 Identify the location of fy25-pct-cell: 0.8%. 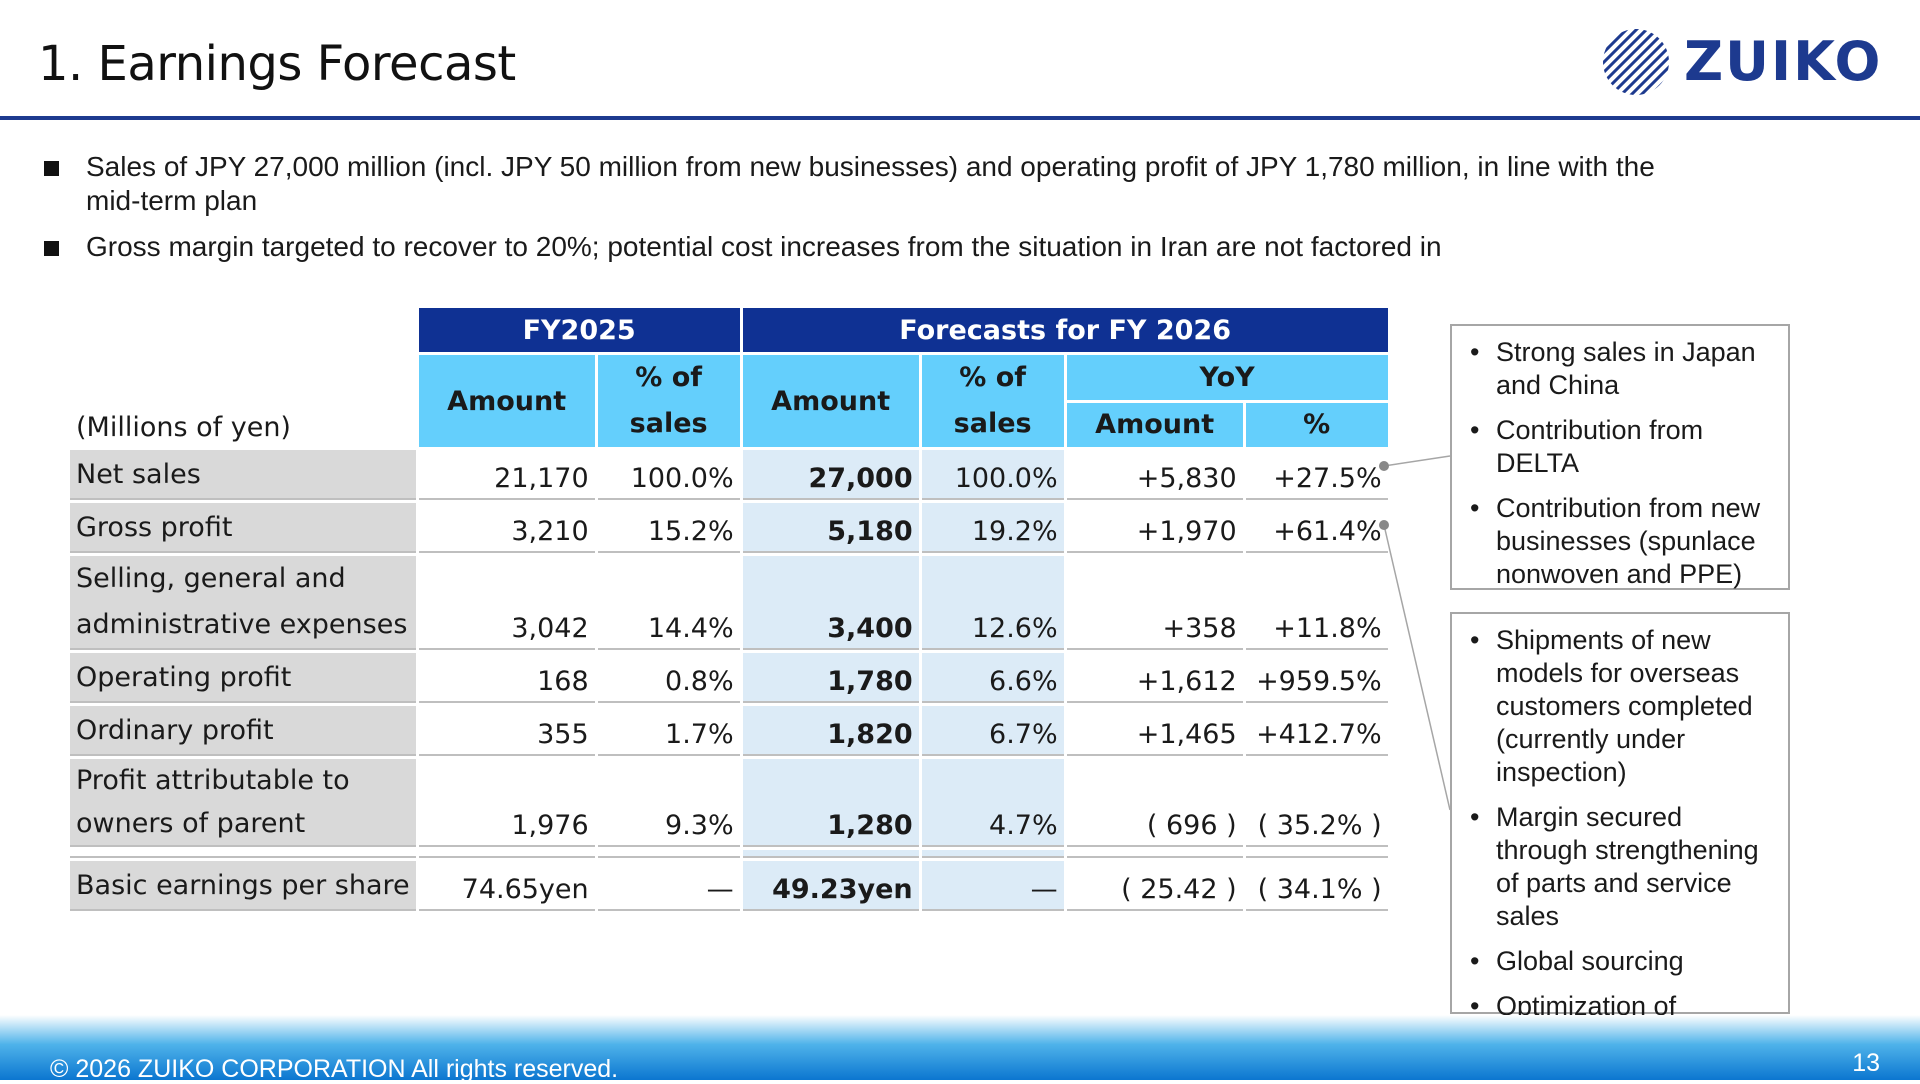
(668, 678).